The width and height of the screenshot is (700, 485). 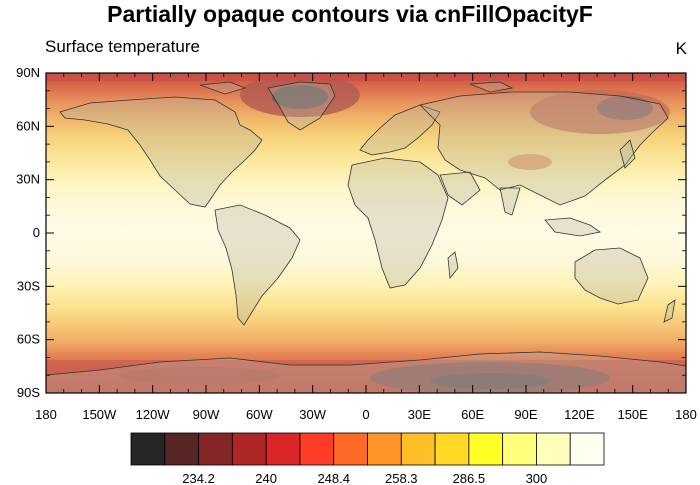 I want to click on colorbar-label: 258.3, so click(x=401, y=478).